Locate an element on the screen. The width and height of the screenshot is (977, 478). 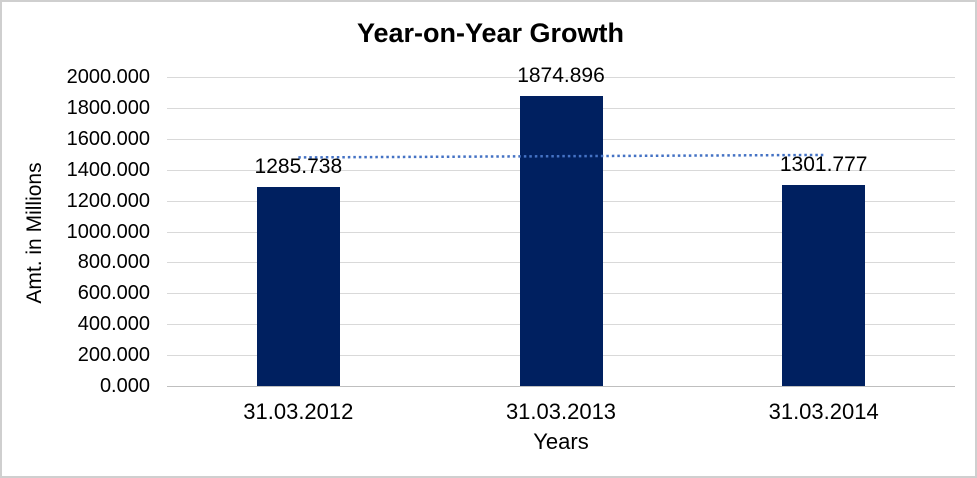
chart-title: Year-on-Year Growth is located at coordinates (490, 33).